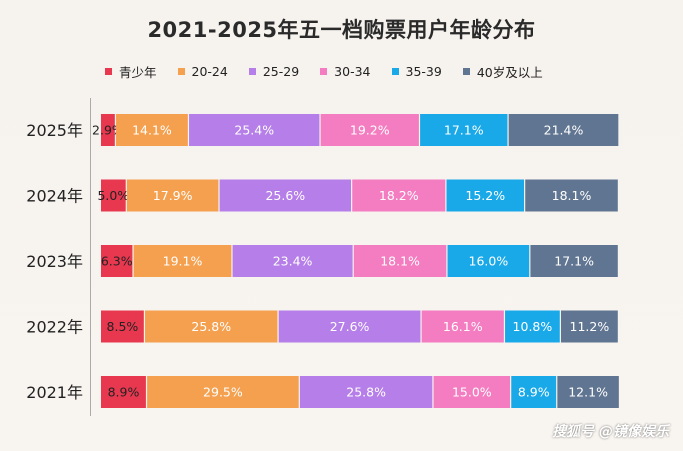 The image size is (683, 451). What do you see at coordinates (54, 327) in the screenshot?
I see `category-tick-label: 2022年` at bounding box center [54, 327].